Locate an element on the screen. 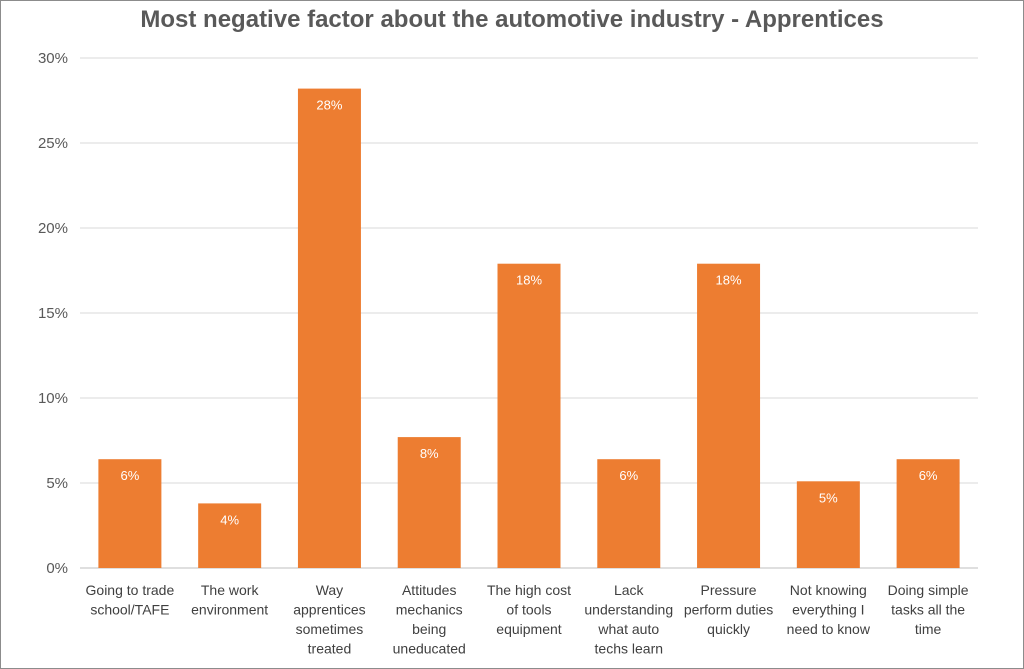 The width and height of the screenshot is (1024, 669). y-tick-label: 5% is located at coordinates (57, 483).